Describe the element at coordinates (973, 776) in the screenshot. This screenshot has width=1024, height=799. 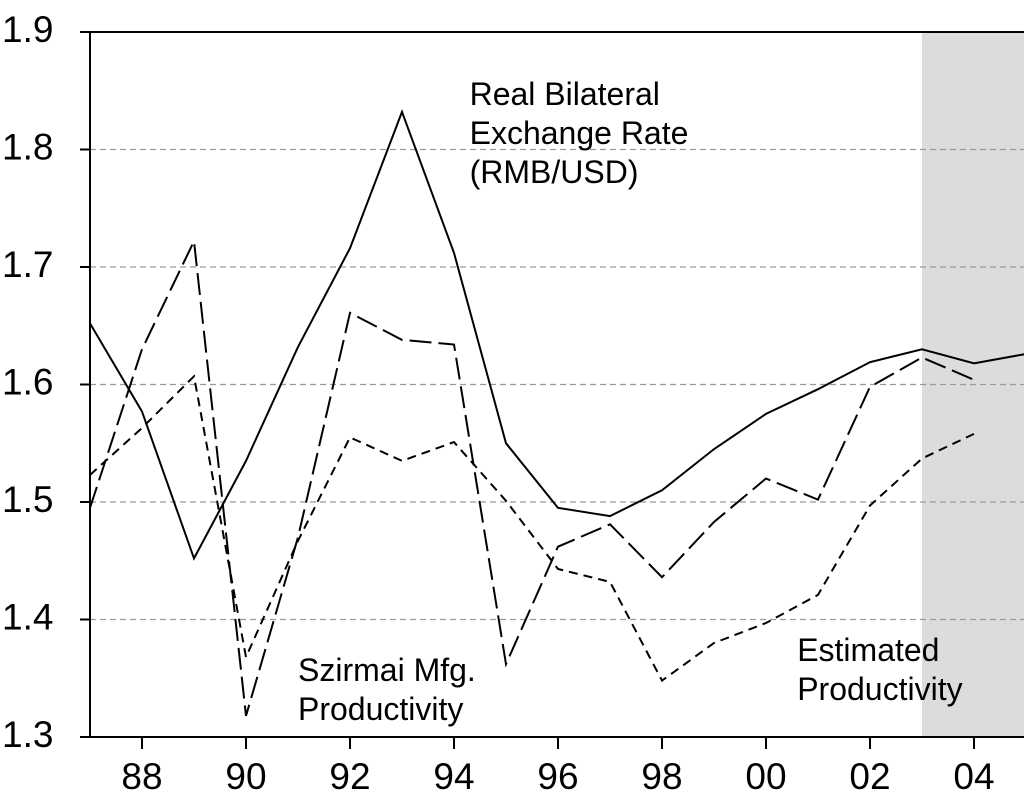
I see `x-tick-label: 04` at that location.